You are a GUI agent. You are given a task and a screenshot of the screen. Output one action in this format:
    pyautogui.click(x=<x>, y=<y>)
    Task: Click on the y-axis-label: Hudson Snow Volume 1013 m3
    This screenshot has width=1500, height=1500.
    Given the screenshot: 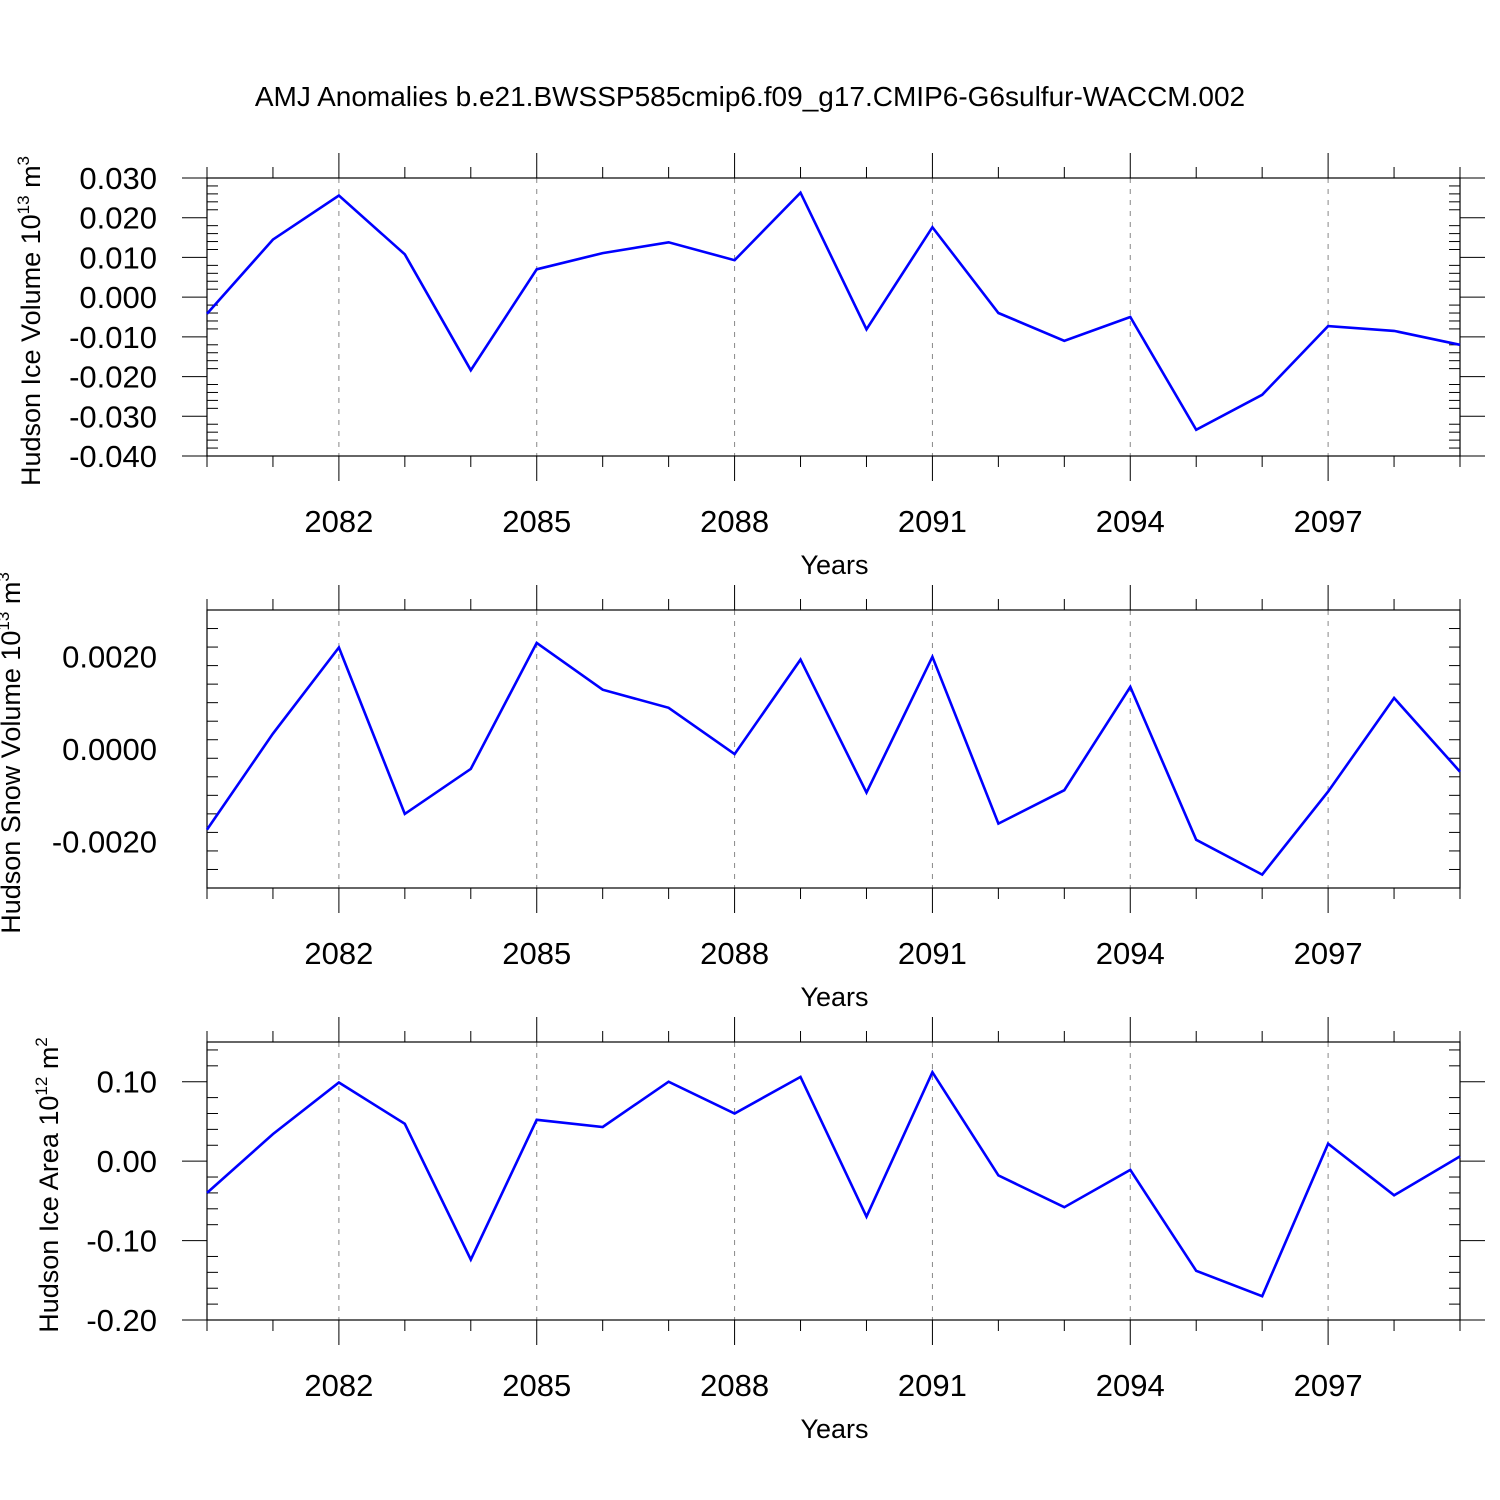 What is the action you would take?
    pyautogui.click(x=13, y=753)
    